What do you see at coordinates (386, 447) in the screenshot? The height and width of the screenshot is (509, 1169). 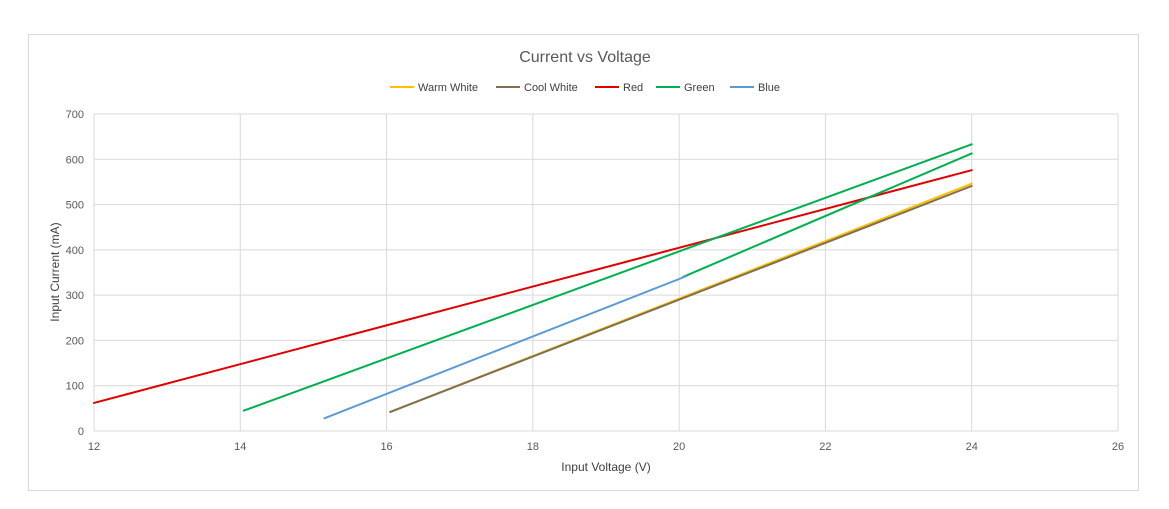 I see `x-tick-label-2: 16` at bounding box center [386, 447].